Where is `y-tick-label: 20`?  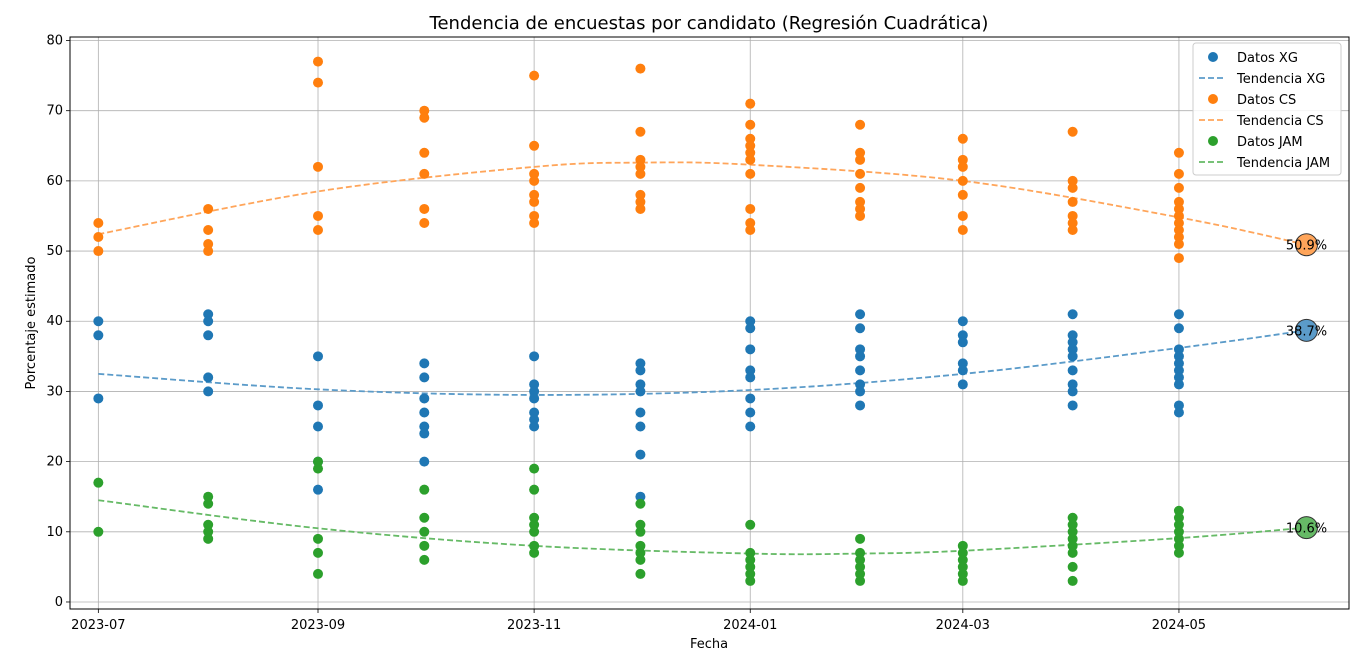 y-tick-label: 20 is located at coordinates (54, 462).